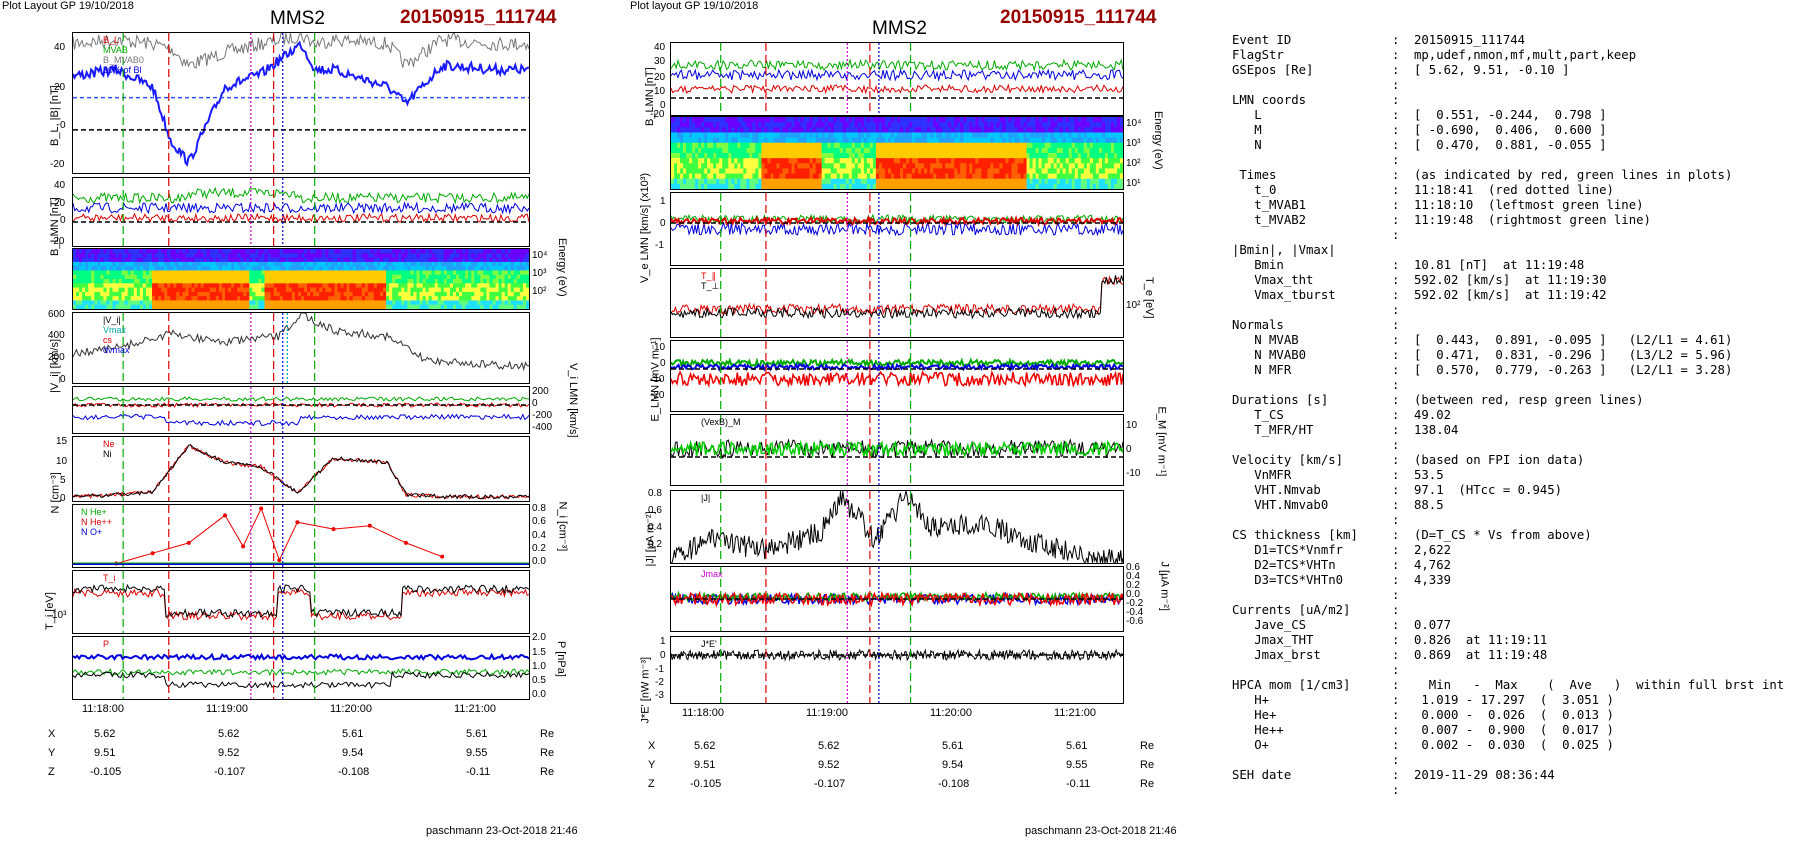  I want to click on y-tick: 30, so click(660, 61).